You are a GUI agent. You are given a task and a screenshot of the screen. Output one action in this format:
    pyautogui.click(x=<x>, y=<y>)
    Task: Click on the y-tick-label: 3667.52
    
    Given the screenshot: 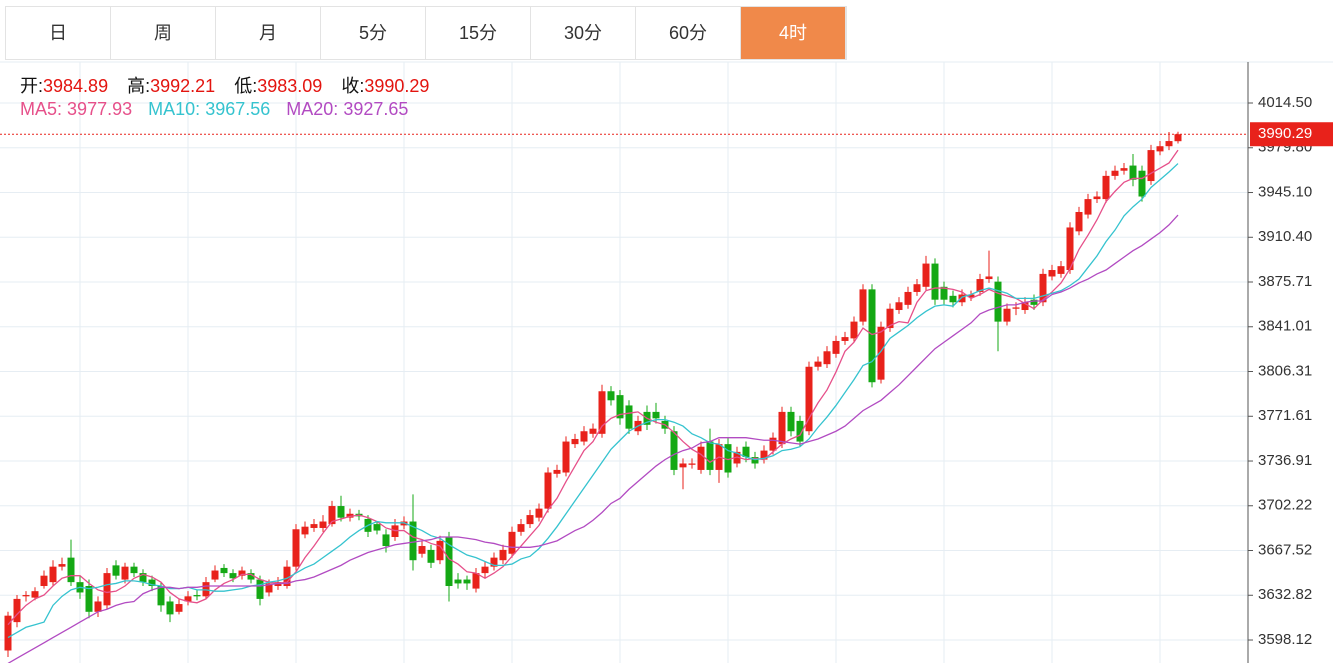 What is the action you would take?
    pyautogui.click(x=1285, y=549)
    